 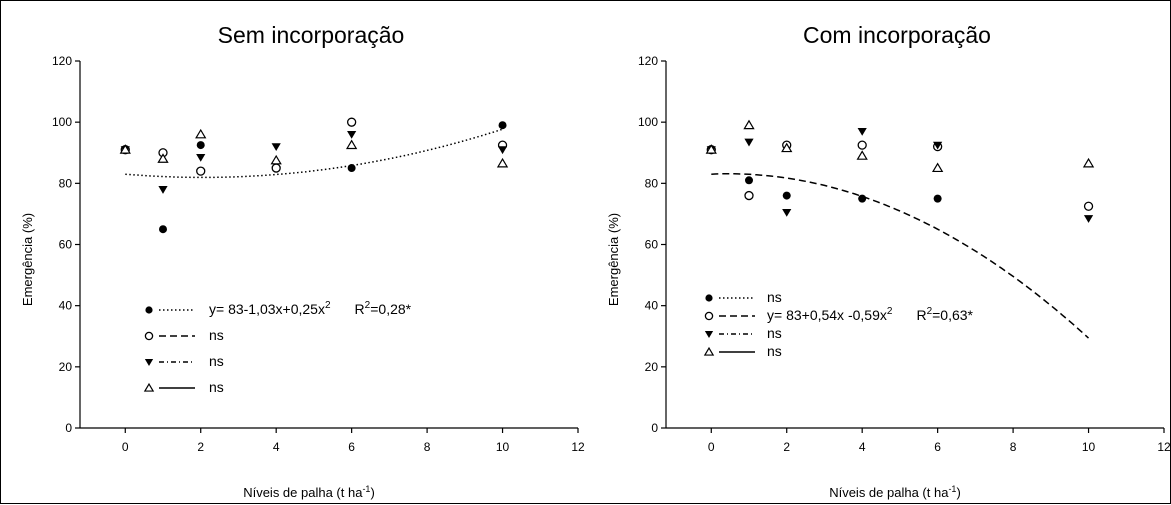 What do you see at coordinates (311, 35) in the screenshot?
I see `chart-title: Sem incorporação` at bounding box center [311, 35].